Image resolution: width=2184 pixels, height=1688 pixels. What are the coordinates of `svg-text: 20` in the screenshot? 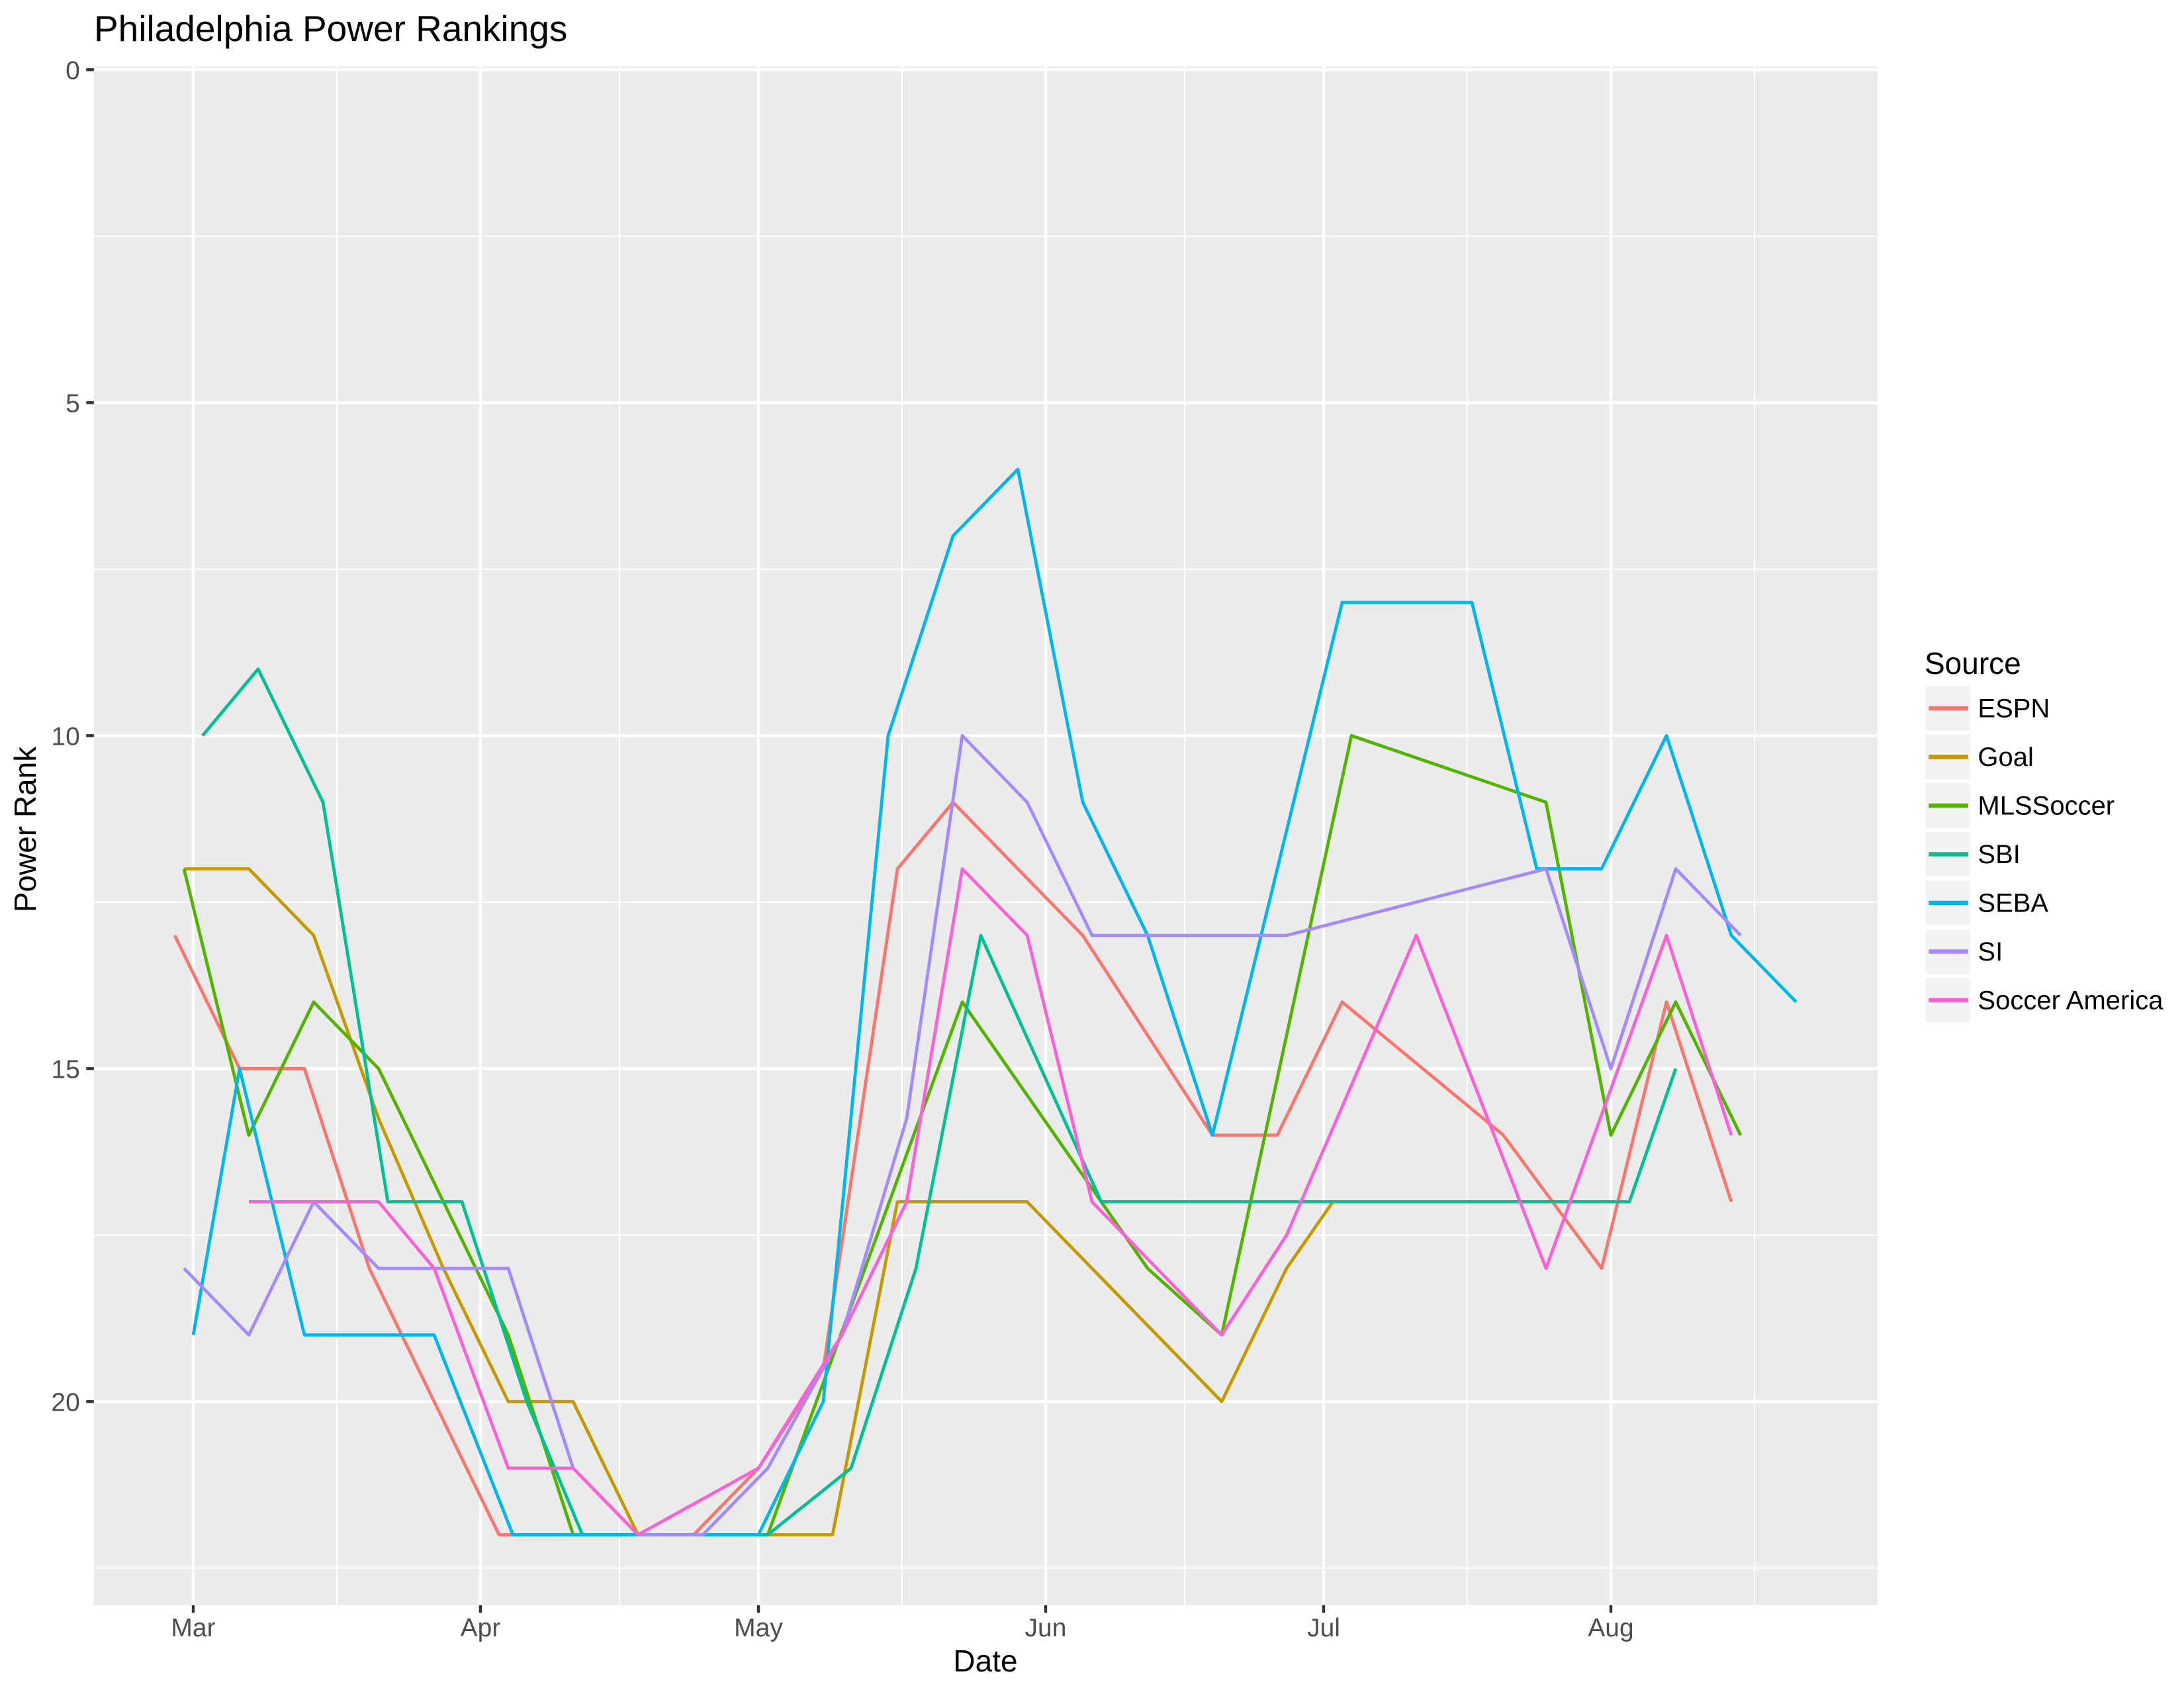 It's located at (65, 1402).